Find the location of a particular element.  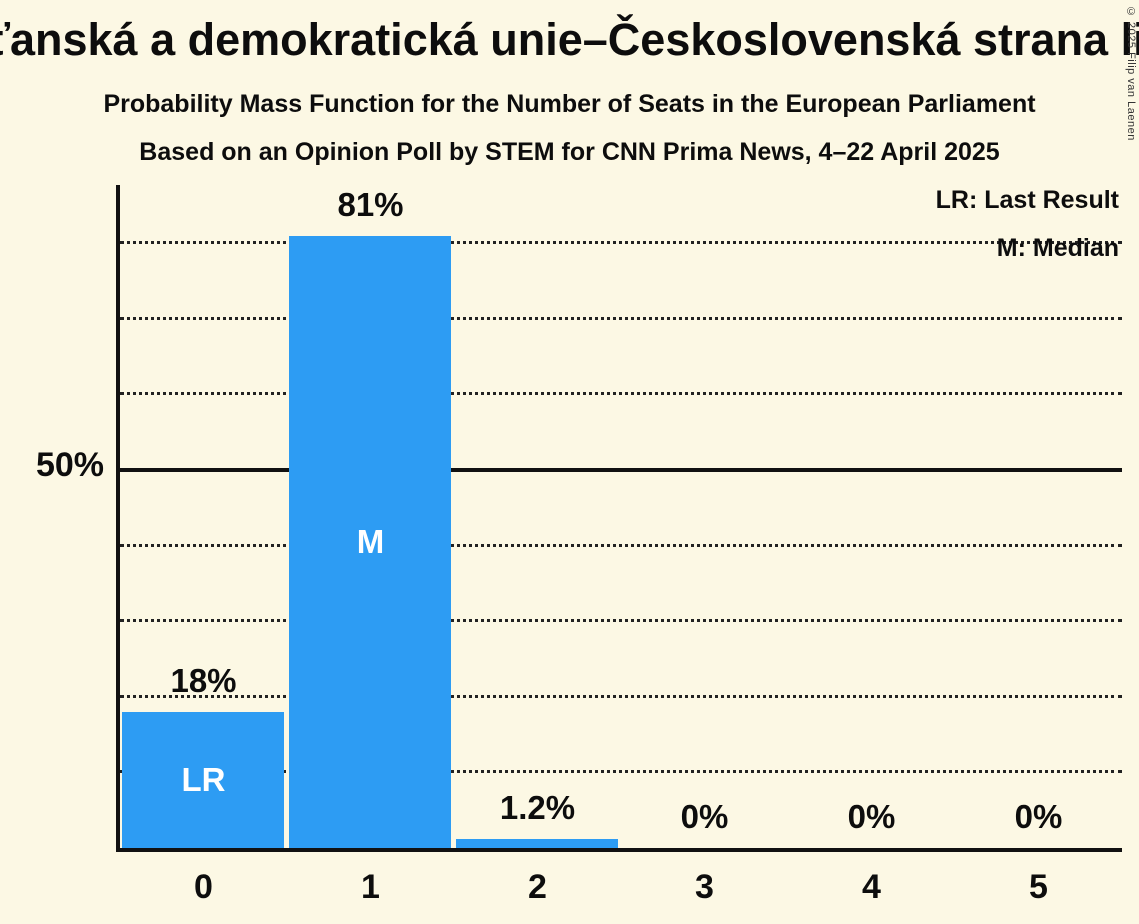

y-tick-label: 50% is located at coordinates (69, 465).